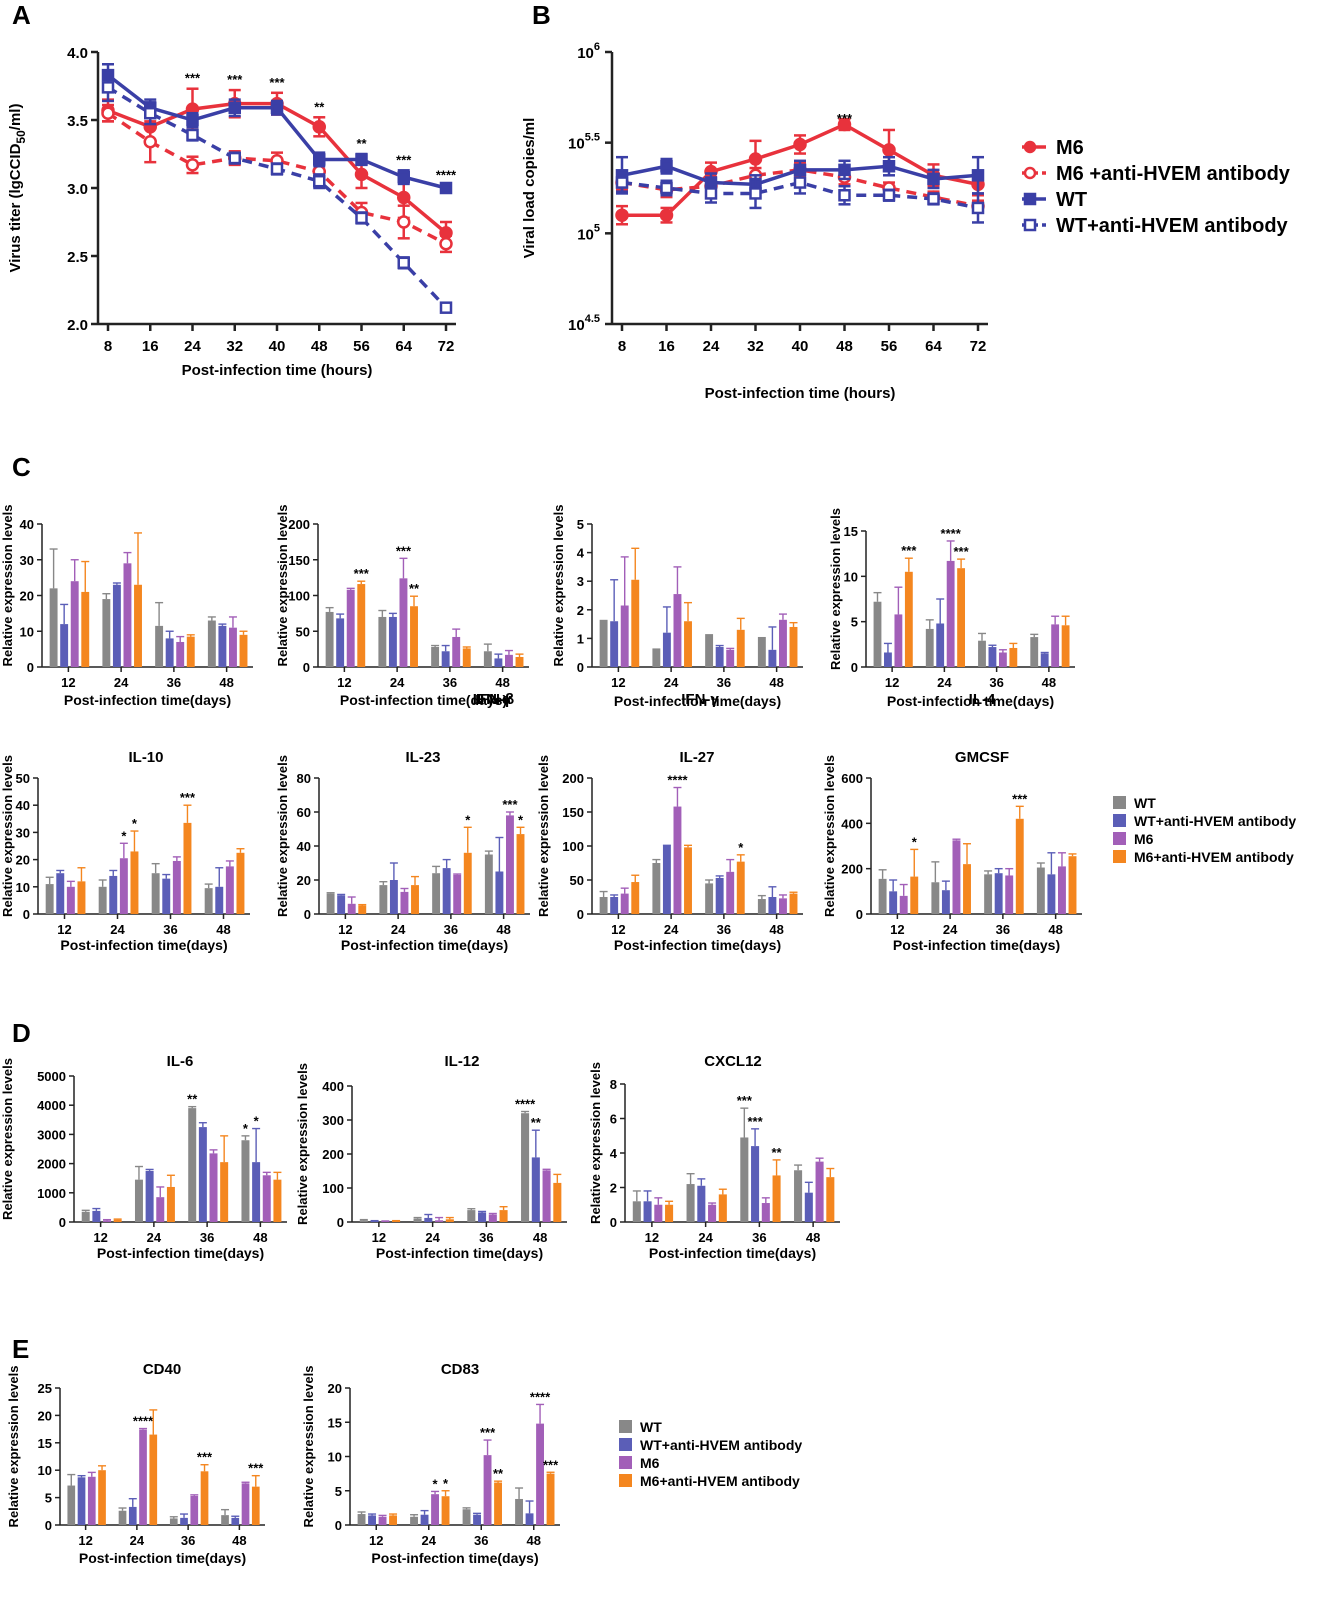  What do you see at coordinates (335, 1457) in the screenshot?
I see `y-tick-label-cd83: 10` at bounding box center [335, 1457].